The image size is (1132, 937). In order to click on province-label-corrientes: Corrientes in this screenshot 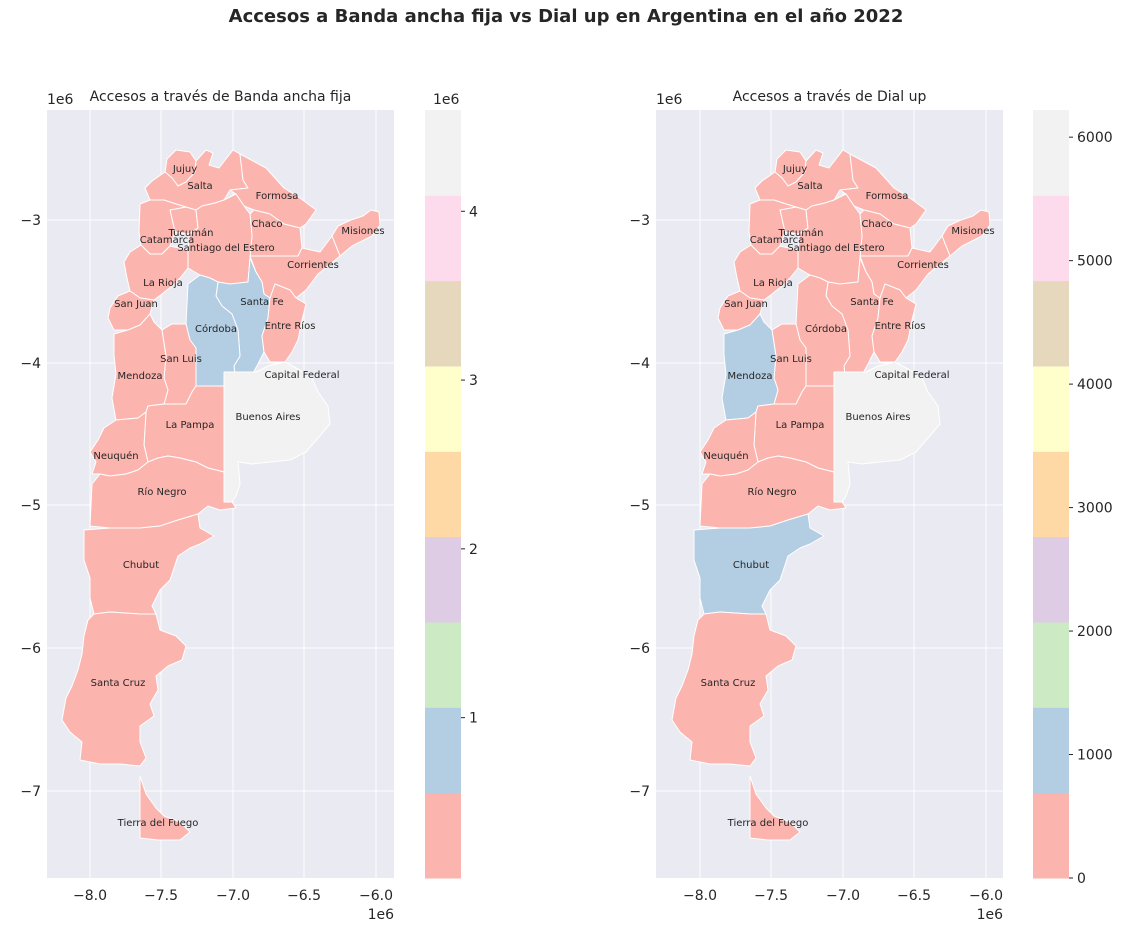, I will do `click(313, 265)`.